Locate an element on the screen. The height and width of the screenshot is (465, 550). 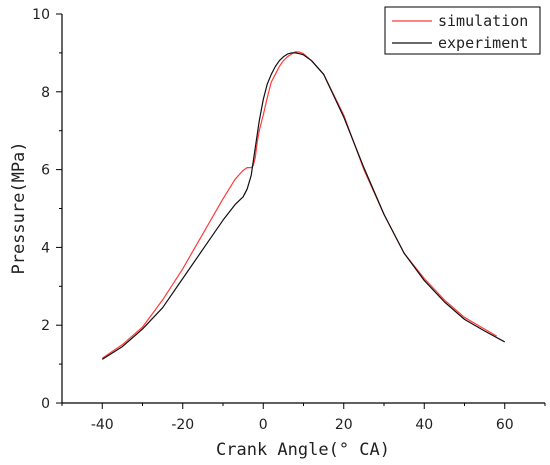
y-axis-title: Pressure(MPa) is located at coordinates (19, 207).